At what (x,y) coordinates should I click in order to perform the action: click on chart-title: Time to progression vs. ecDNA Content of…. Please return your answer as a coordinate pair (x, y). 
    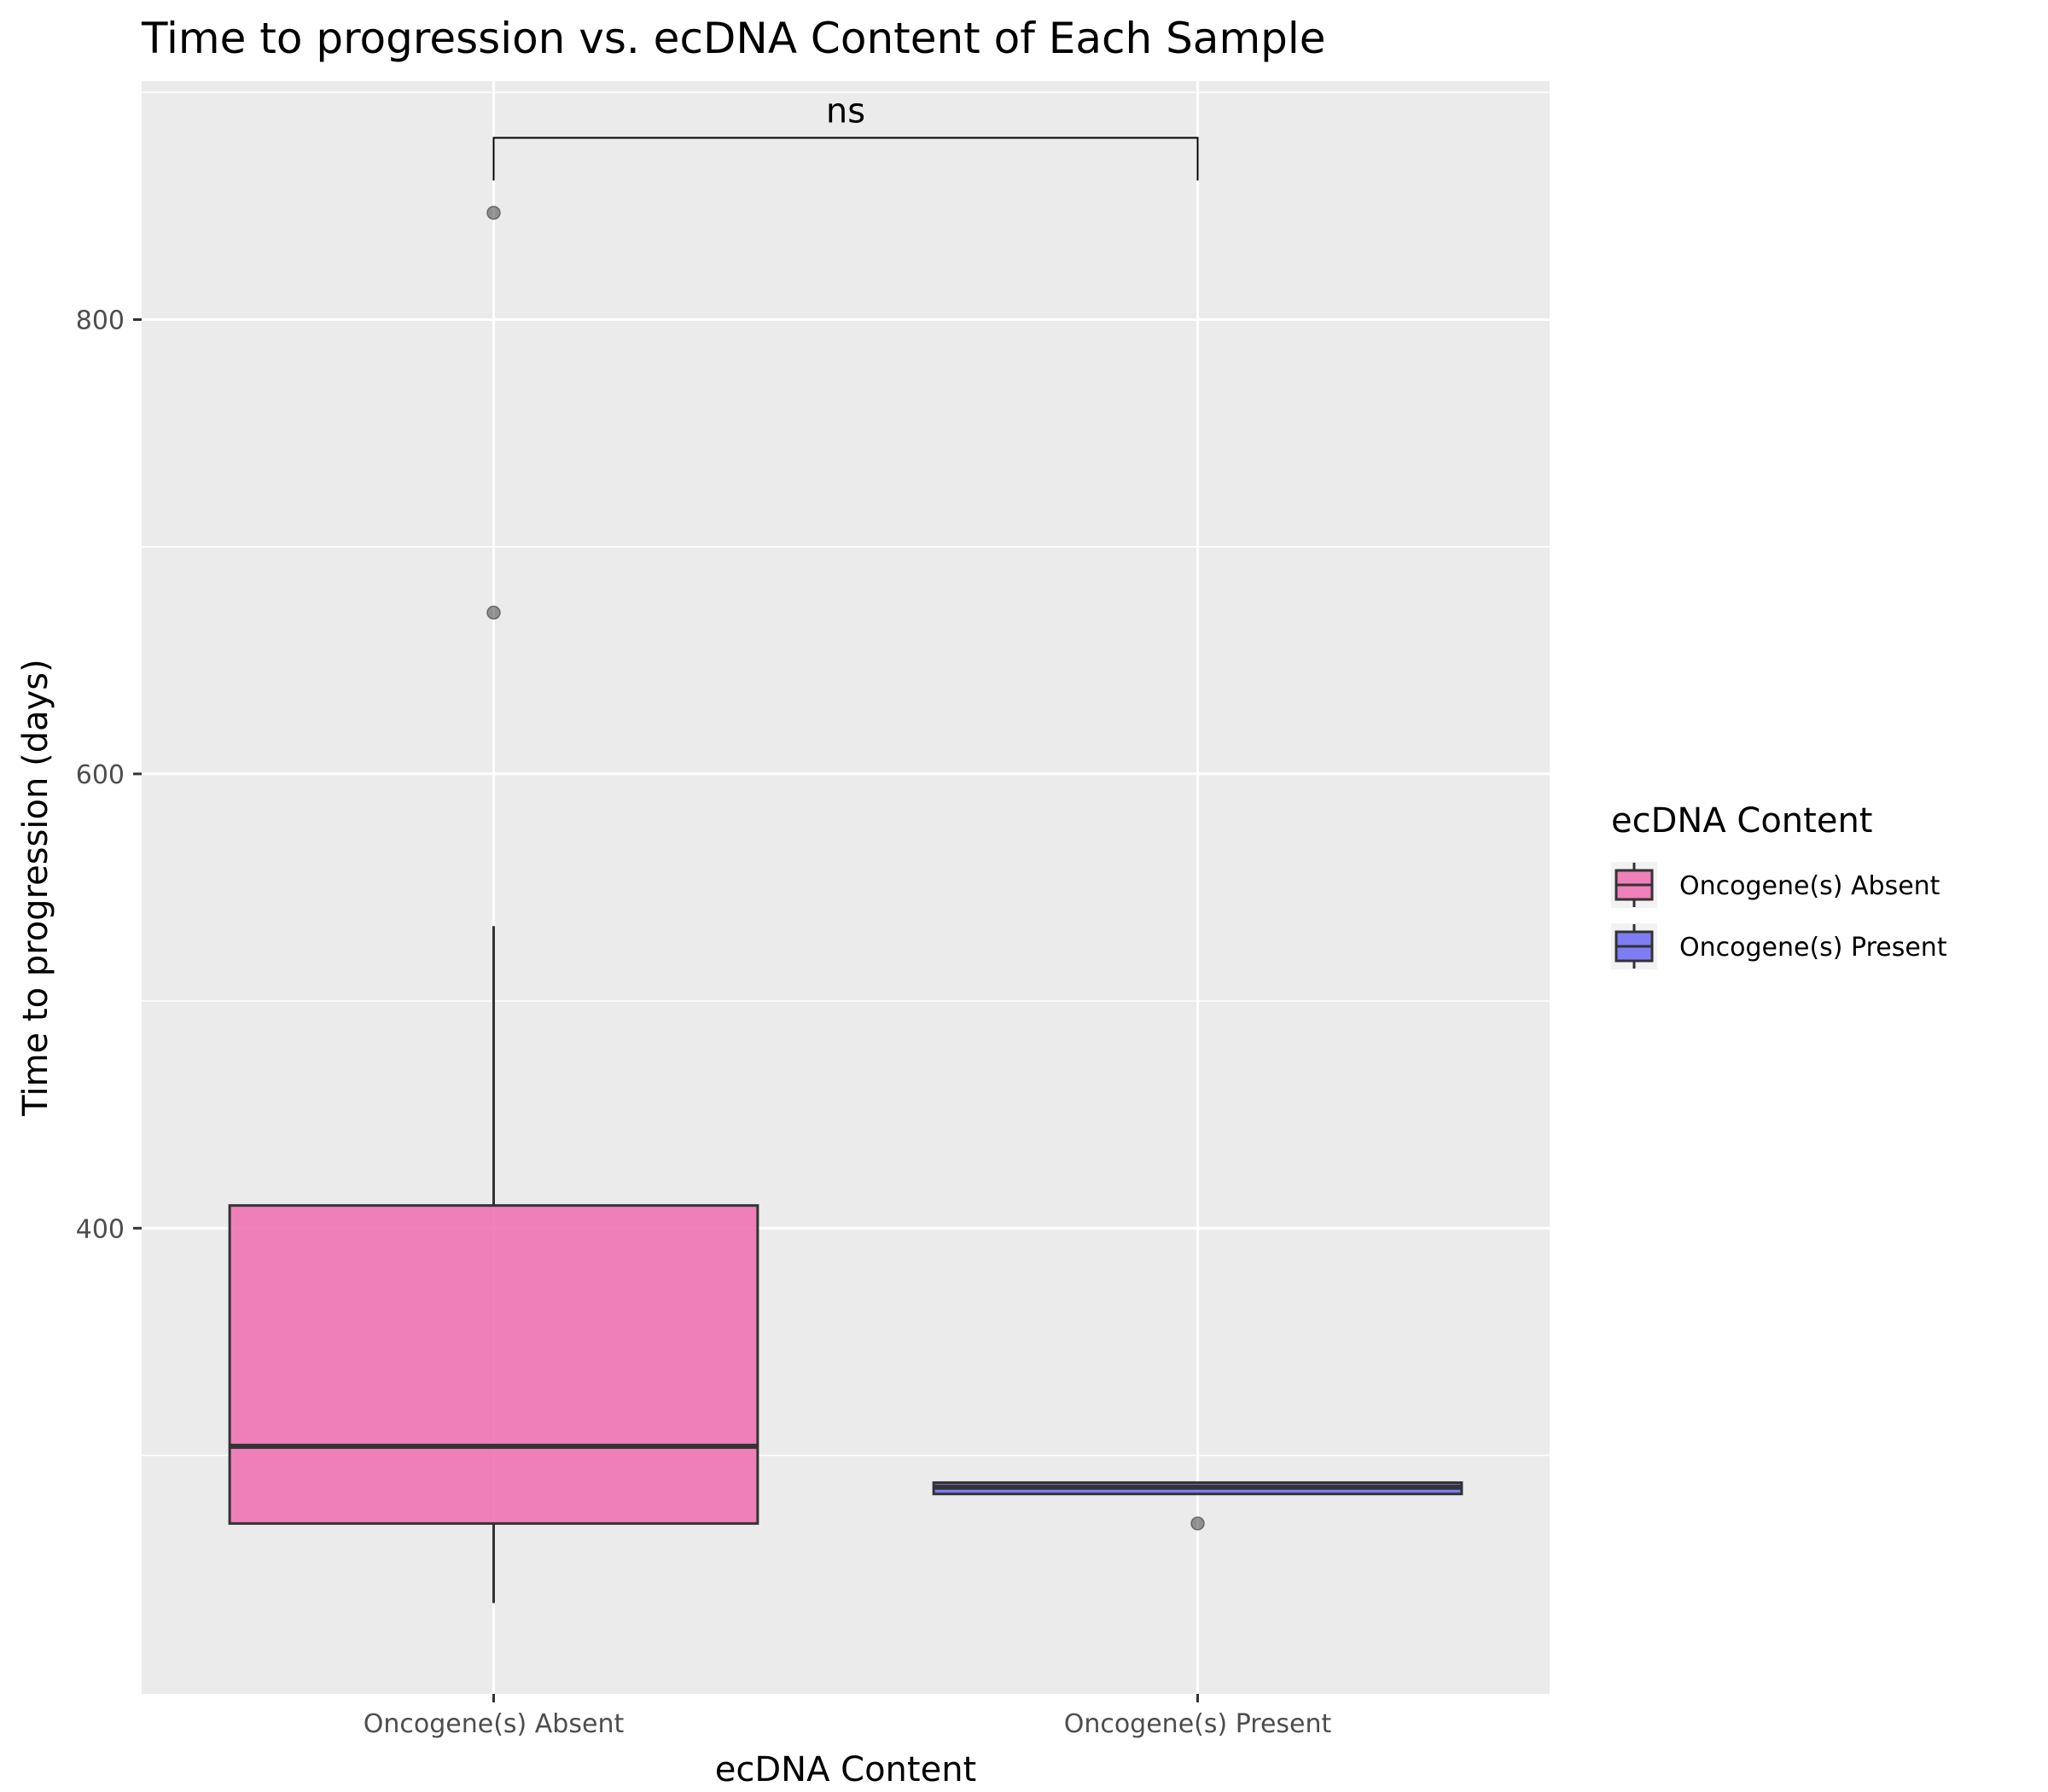
    Looking at the image, I should click on (733, 38).